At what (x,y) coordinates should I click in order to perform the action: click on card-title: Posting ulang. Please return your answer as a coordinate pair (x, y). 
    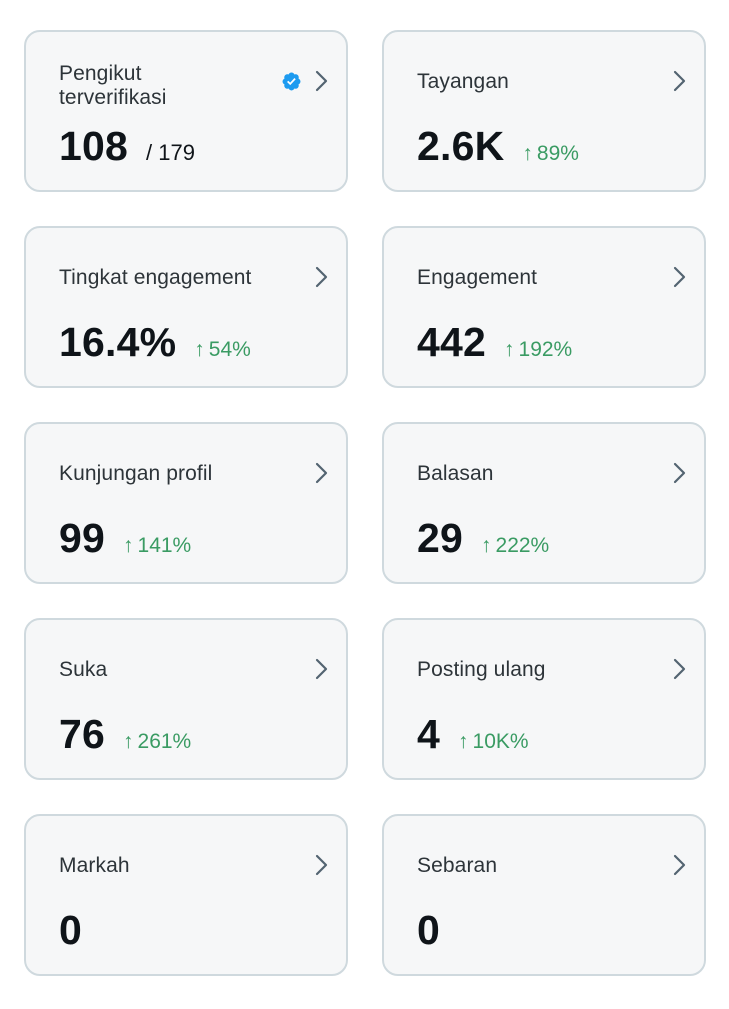
    Looking at the image, I should click on (481, 669).